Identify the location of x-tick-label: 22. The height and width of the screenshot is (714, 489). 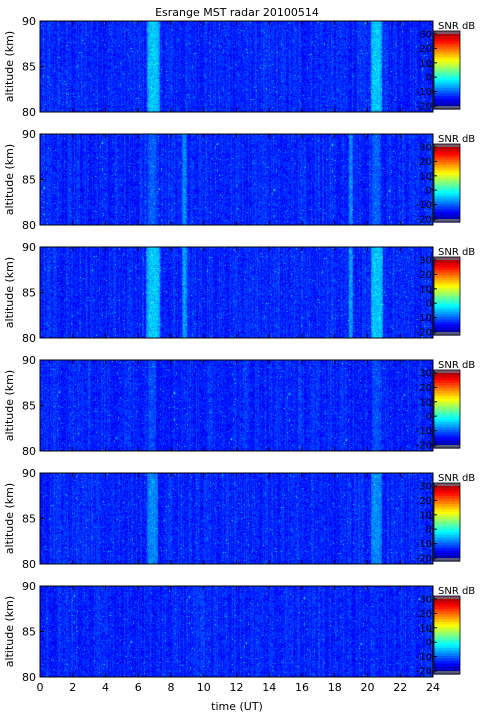
(400, 687).